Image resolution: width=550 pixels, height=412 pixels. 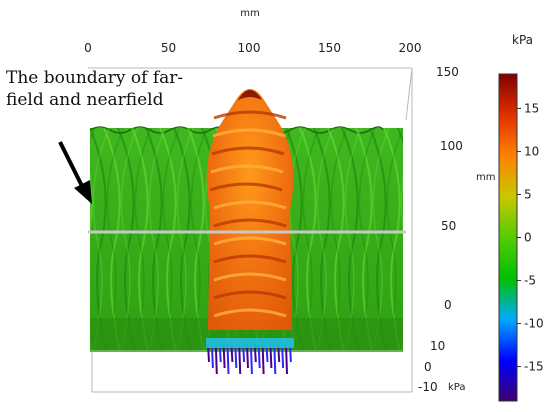 I want to click on z-axis-ticks: 10 0 -10, so click(x=431, y=366).